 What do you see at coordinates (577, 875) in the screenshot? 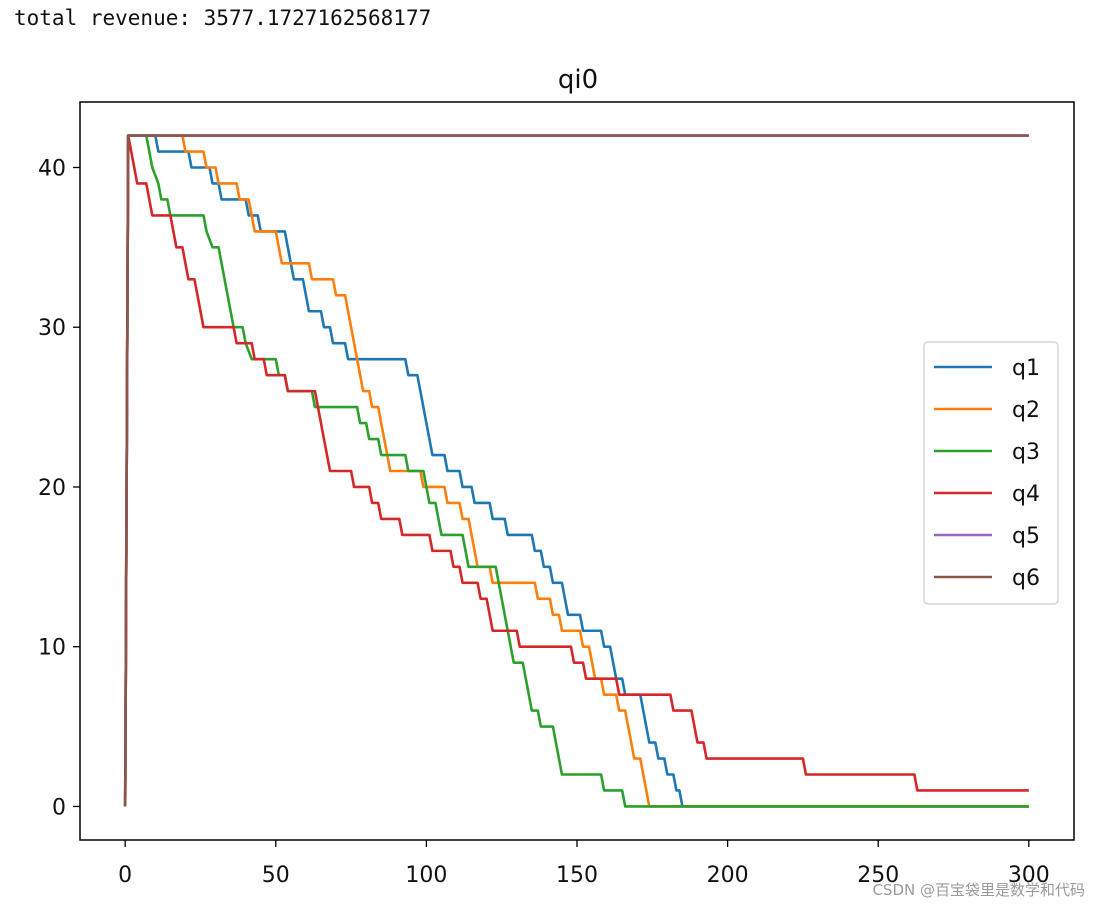
I see `x-tick-label: 150` at bounding box center [577, 875].